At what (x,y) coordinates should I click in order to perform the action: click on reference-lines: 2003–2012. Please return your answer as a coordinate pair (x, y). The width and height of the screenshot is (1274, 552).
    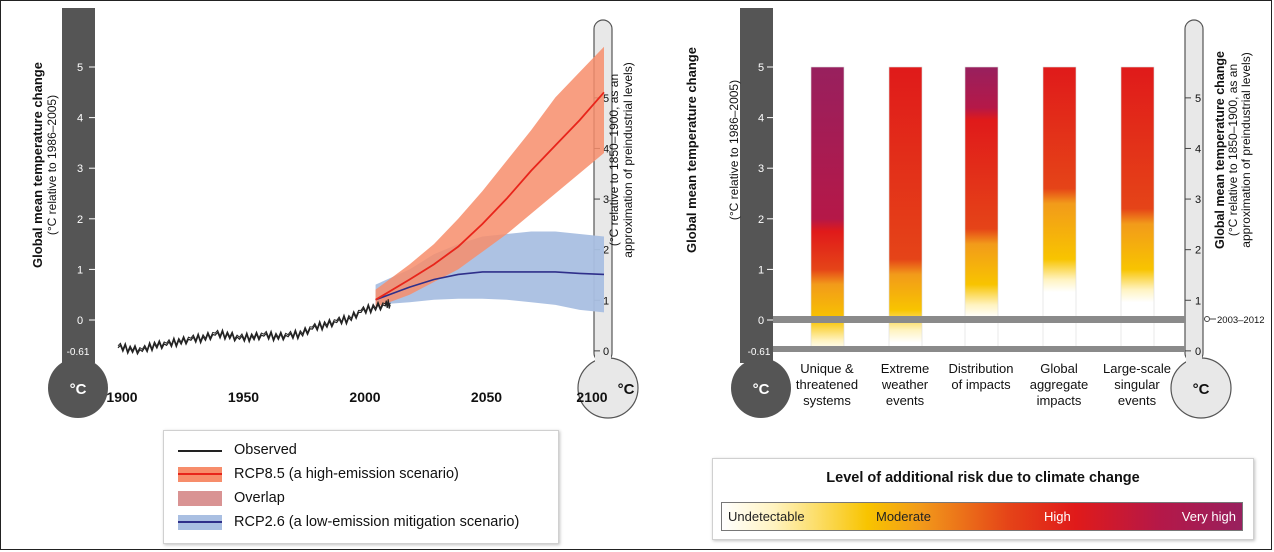
    Looking at the image, I should click on (1019, 333).